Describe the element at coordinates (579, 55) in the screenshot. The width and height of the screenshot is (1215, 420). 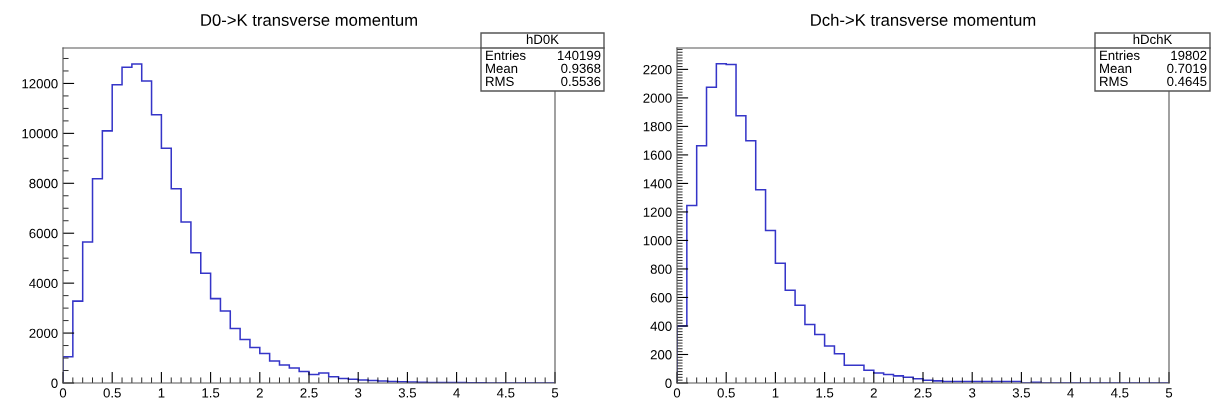
I see `text: 140199` at that location.